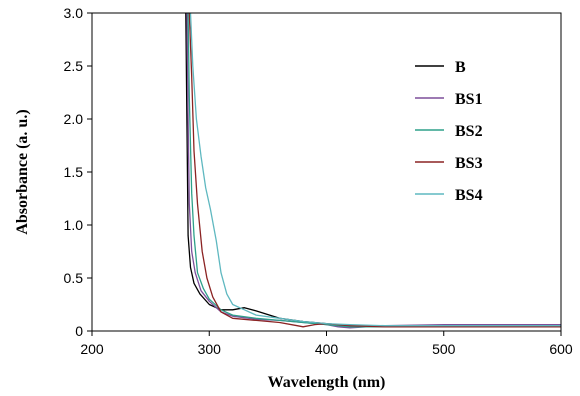  I want to click on y-tick-label: 2.5, so click(74, 66).